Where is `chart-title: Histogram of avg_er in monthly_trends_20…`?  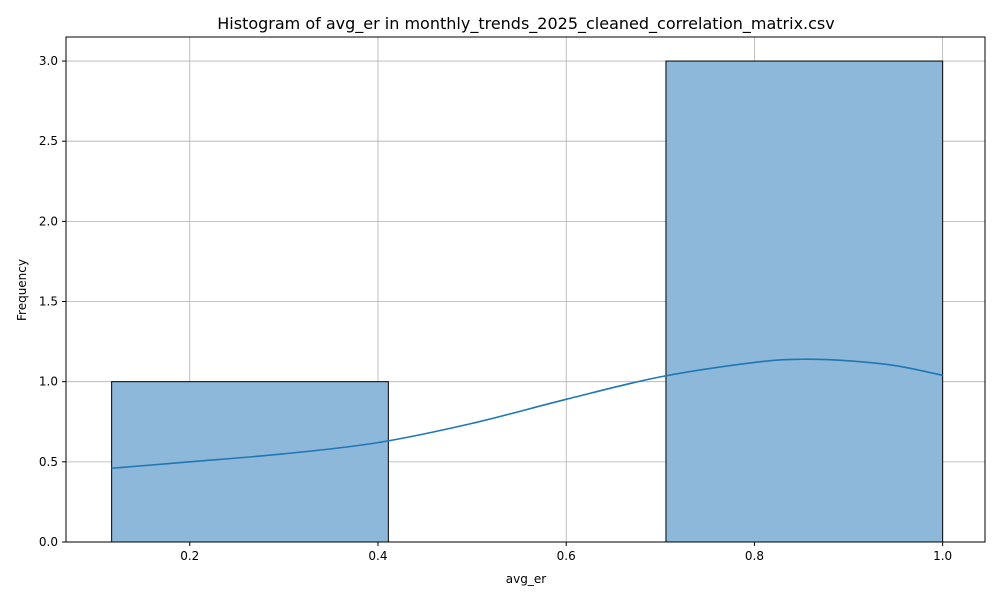
chart-title: Histogram of avg_er in monthly_trends_20… is located at coordinates (525, 24).